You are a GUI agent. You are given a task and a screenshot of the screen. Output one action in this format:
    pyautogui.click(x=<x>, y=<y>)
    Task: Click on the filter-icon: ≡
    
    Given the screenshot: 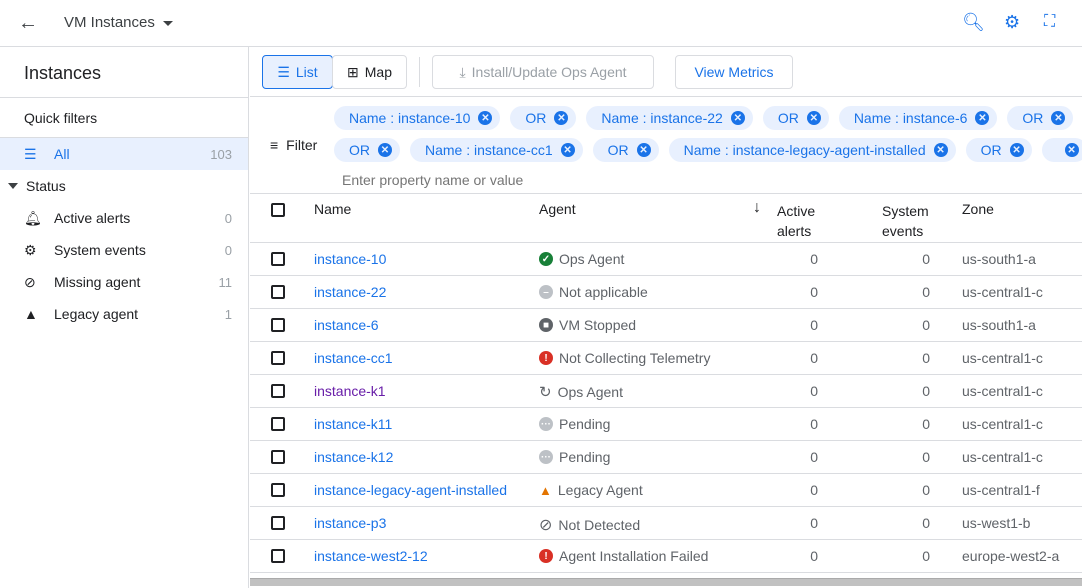 What is the action you would take?
    pyautogui.click(x=274, y=145)
    